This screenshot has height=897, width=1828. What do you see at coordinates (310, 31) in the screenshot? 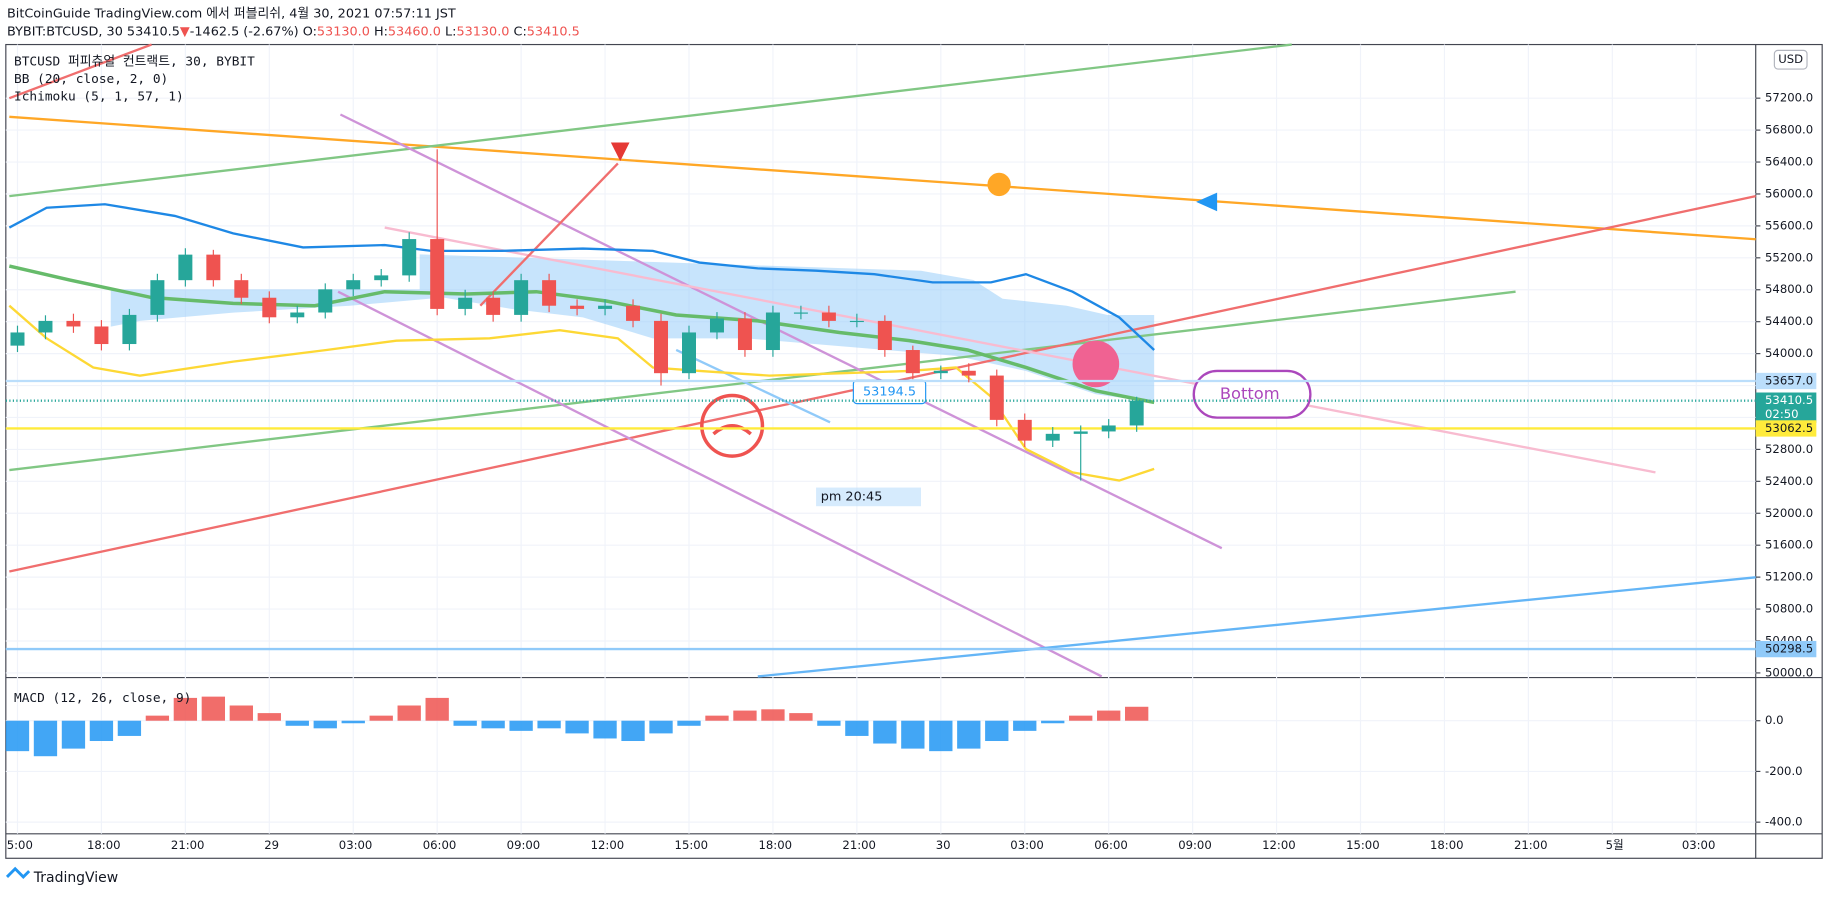
I see `o-label: O:` at bounding box center [310, 31].